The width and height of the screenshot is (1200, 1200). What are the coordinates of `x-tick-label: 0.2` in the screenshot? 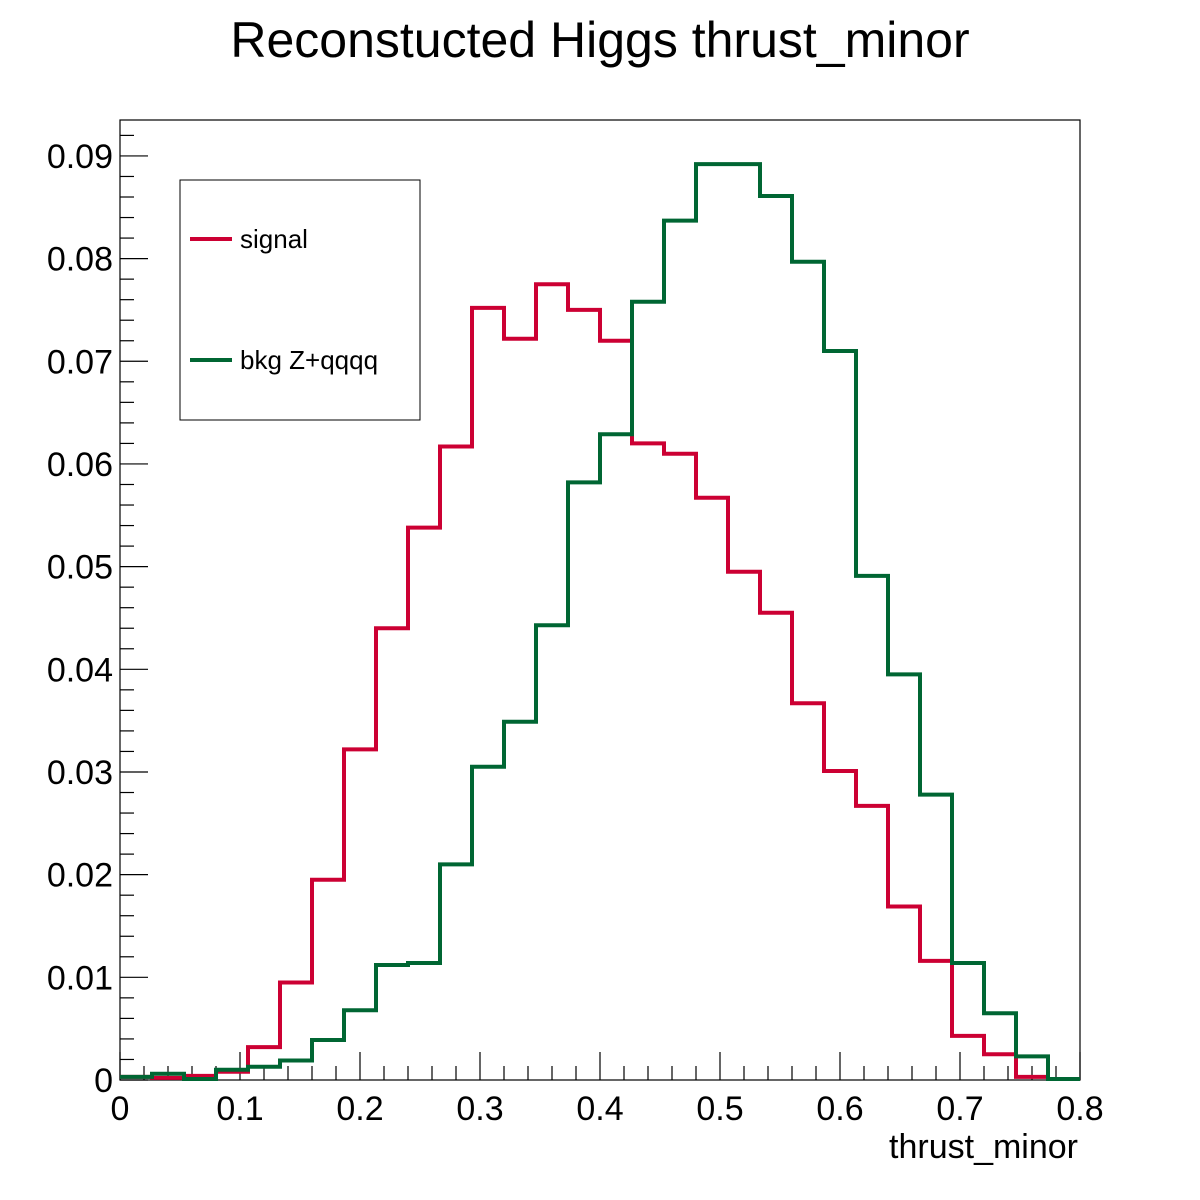 It's located at (359, 1109).